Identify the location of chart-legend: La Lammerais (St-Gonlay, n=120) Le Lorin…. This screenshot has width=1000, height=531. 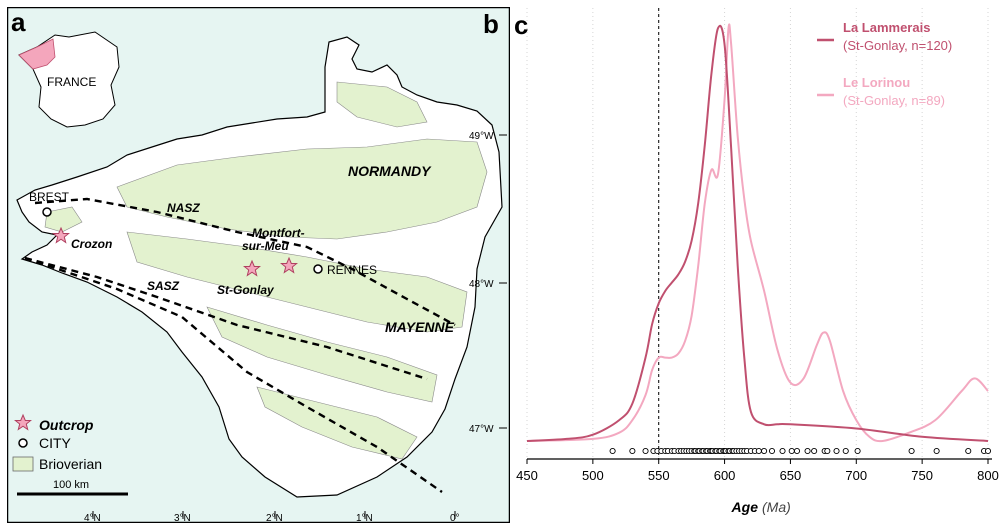
(884, 64).